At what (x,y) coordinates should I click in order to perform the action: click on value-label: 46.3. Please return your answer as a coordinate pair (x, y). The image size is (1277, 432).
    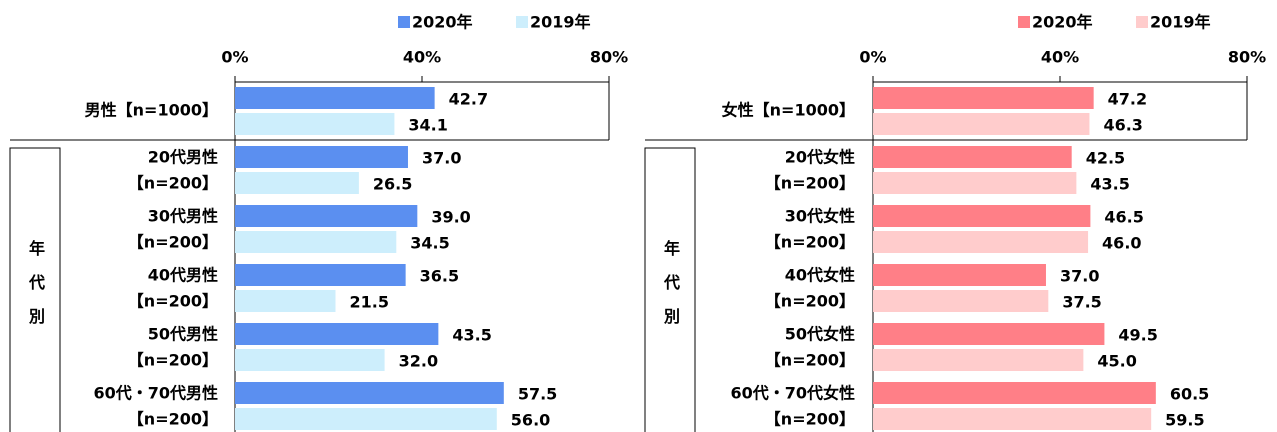
    Looking at the image, I should click on (1122, 125).